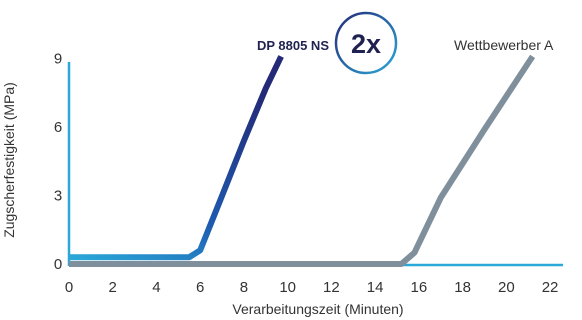 The height and width of the screenshot is (320, 582). What do you see at coordinates (58, 264) in the screenshot?
I see `y-tick-label: 0` at bounding box center [58, 264].